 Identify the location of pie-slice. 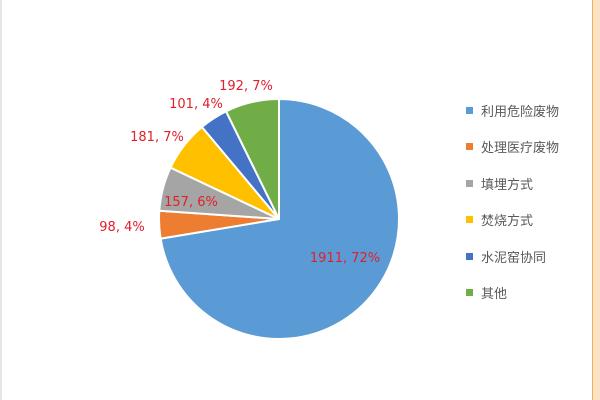
(252, 158).